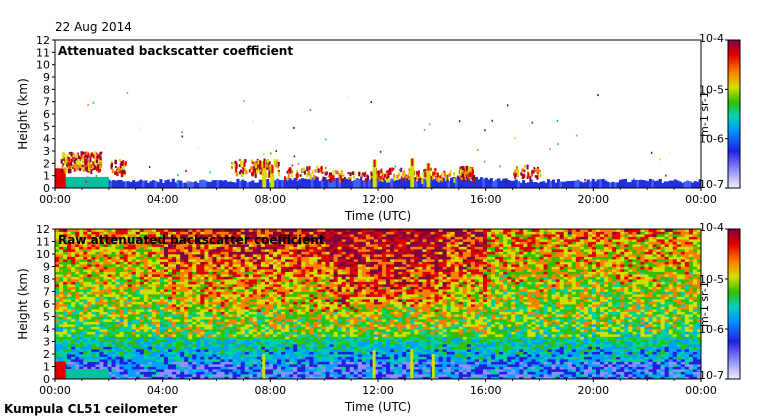  What do you see at coordinates (191, 240) in the screenshot?
I see `panel-title: Raw attenuated backscatter coefficient` at bounding box center [191, 240].